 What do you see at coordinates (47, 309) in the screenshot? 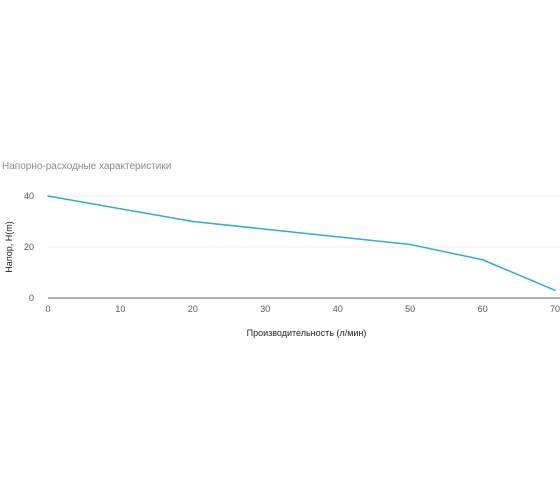
I see `x-tick-label: 0` at bounding box center [47, 309].